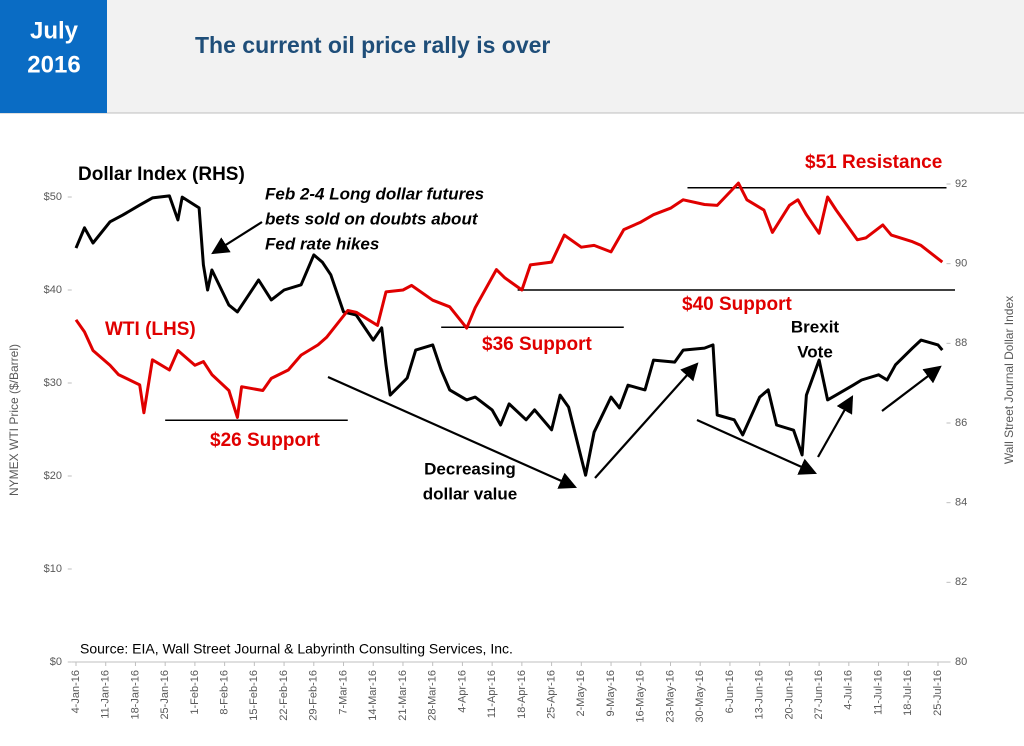 The height and width of the screenshot is (746, 1024). I want to click on badge-year: 2016, so click(53, 64).